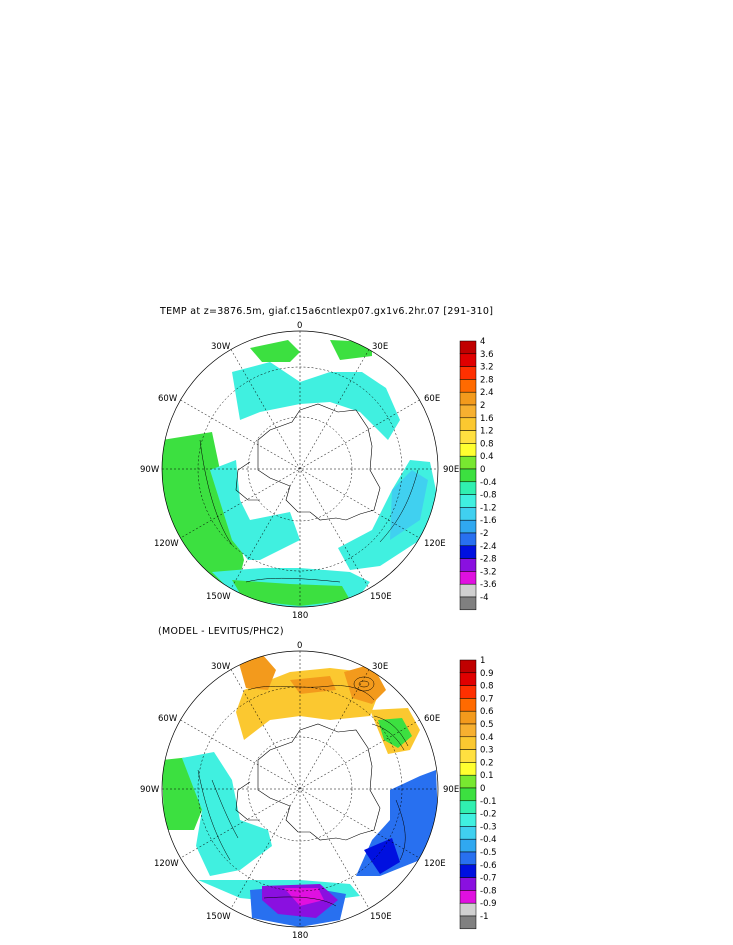 This screenshot has width=733, height=945. I want to click on colorbar-tick-label: -4, so click(484, 598).